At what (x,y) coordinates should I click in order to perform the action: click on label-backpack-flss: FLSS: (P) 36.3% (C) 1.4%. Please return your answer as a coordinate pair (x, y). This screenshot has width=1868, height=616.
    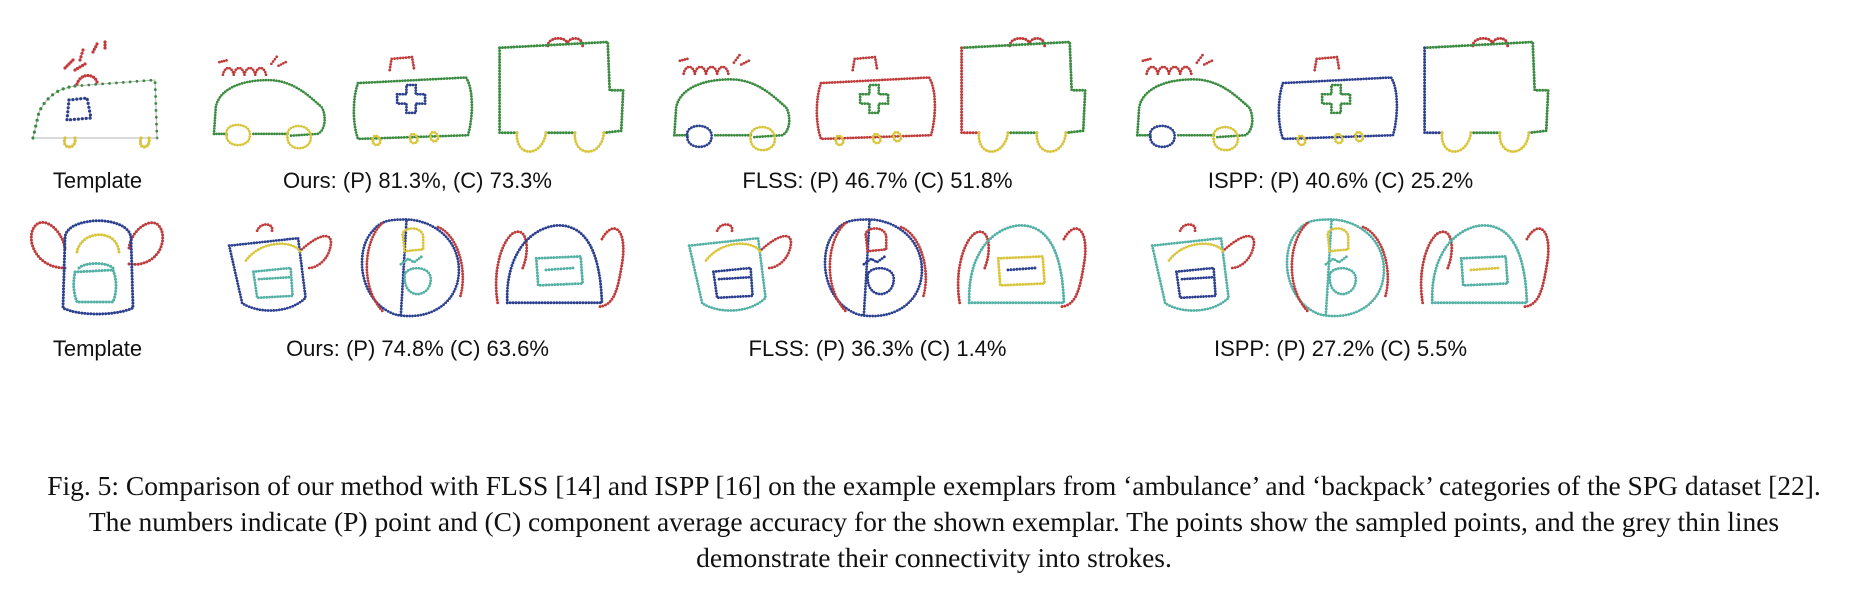
    Looking at the image, I should click on (877, 348).